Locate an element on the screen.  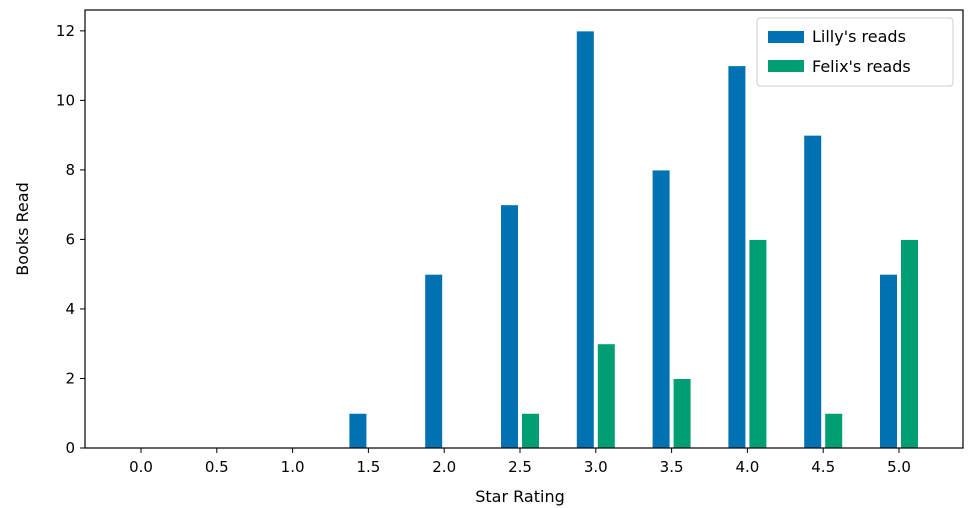
x-tick-label: 2.0 is located at coordinates (444, 467).